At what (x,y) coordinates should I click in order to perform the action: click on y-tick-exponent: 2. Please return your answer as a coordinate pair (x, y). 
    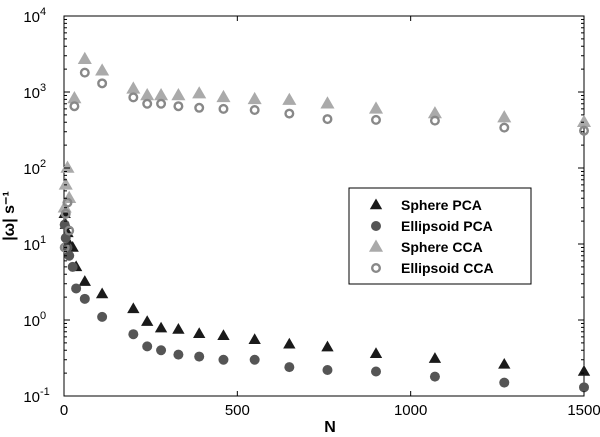
    Looking at the image, I should click on (43, 164).